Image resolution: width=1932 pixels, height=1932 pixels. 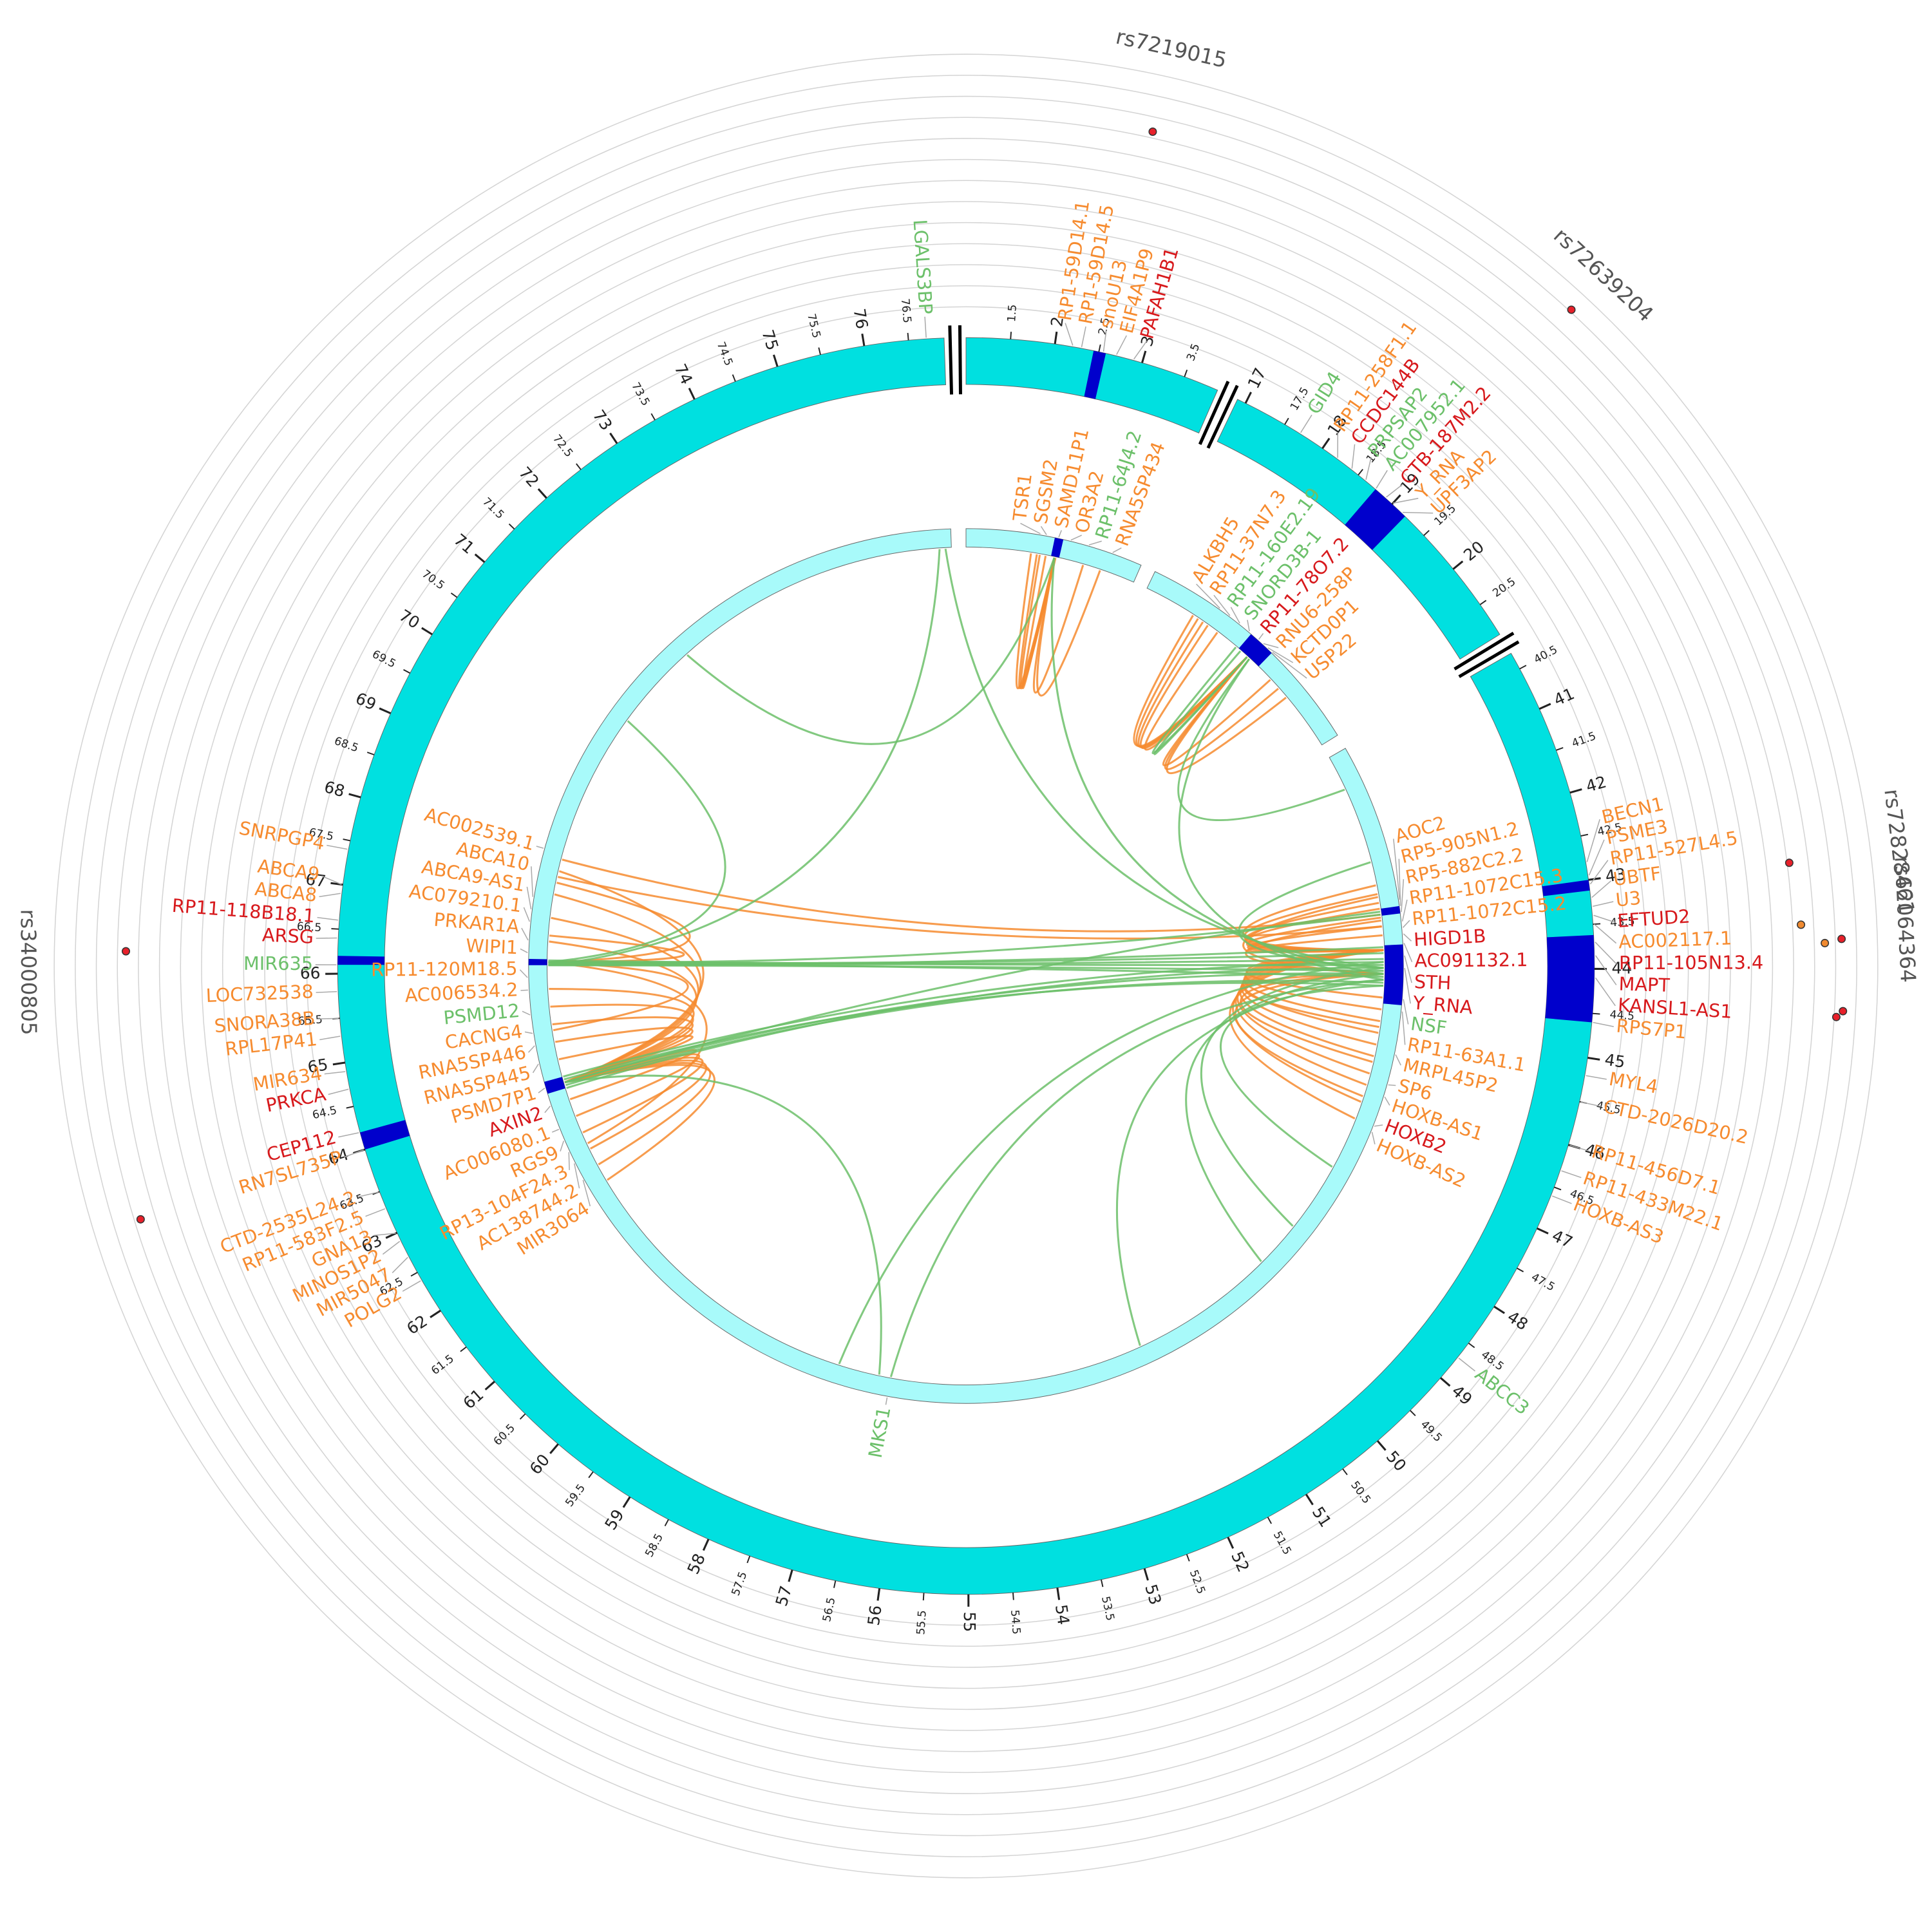 What do you see at coordinates (562, 447) in the screenshot?
I see `tick-label: 72.5` at bounding box center [562, 447].